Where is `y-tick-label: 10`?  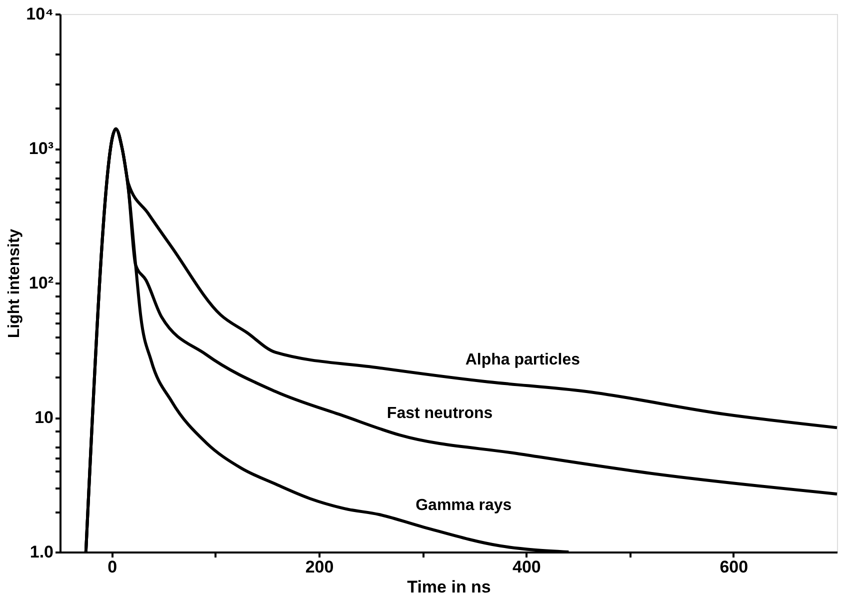
y-tick-label: 10 is located at coordinates (44, 417).